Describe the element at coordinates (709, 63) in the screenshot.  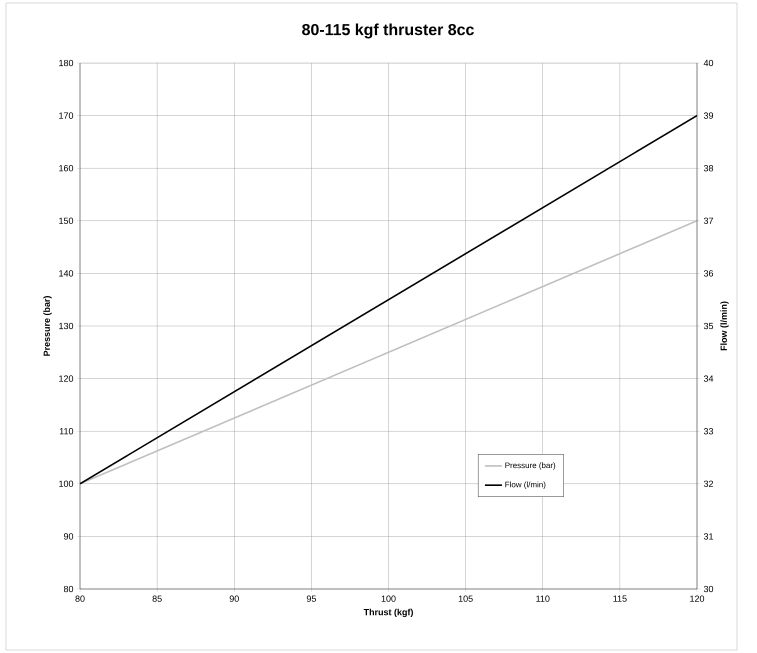
I see `y2-tick-label: 40` at that location.